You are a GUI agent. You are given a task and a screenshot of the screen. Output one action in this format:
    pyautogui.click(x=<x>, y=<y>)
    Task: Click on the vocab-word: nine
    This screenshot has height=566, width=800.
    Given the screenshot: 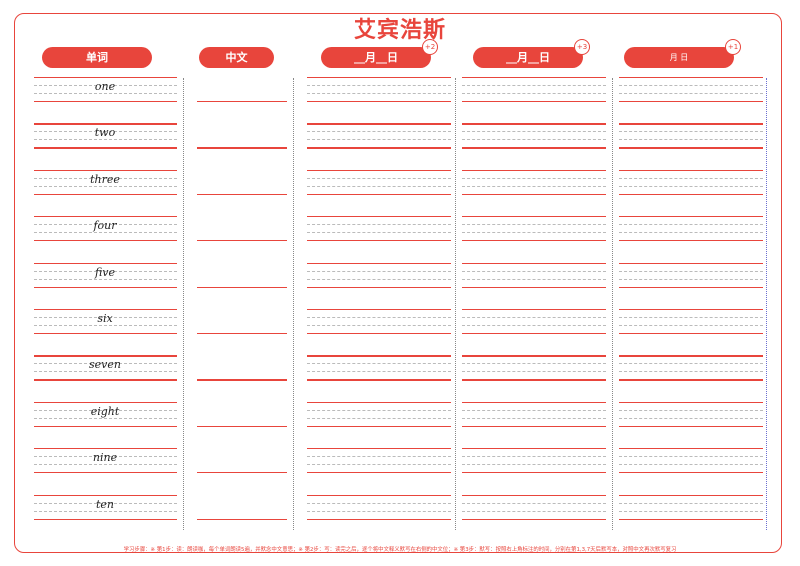 What is the action you would take?
    pyautogui.click(x=105, y=458)
    